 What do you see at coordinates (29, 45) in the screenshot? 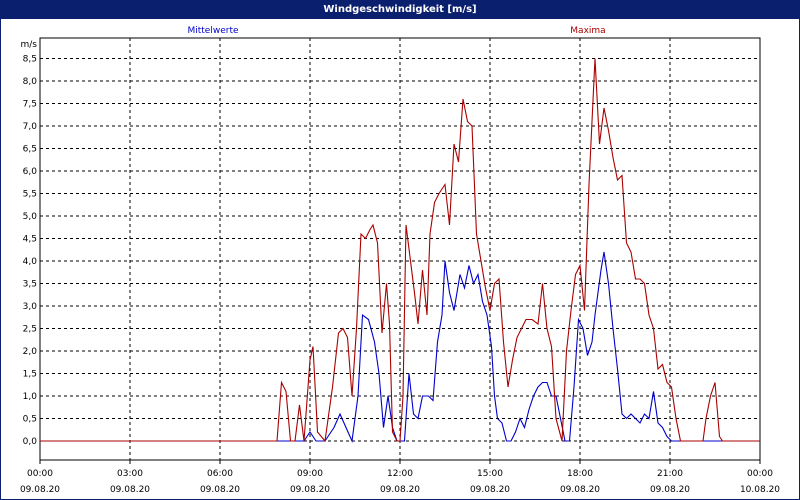
I see `y-axis-unit: m/s` at bounding box center [29, 45].